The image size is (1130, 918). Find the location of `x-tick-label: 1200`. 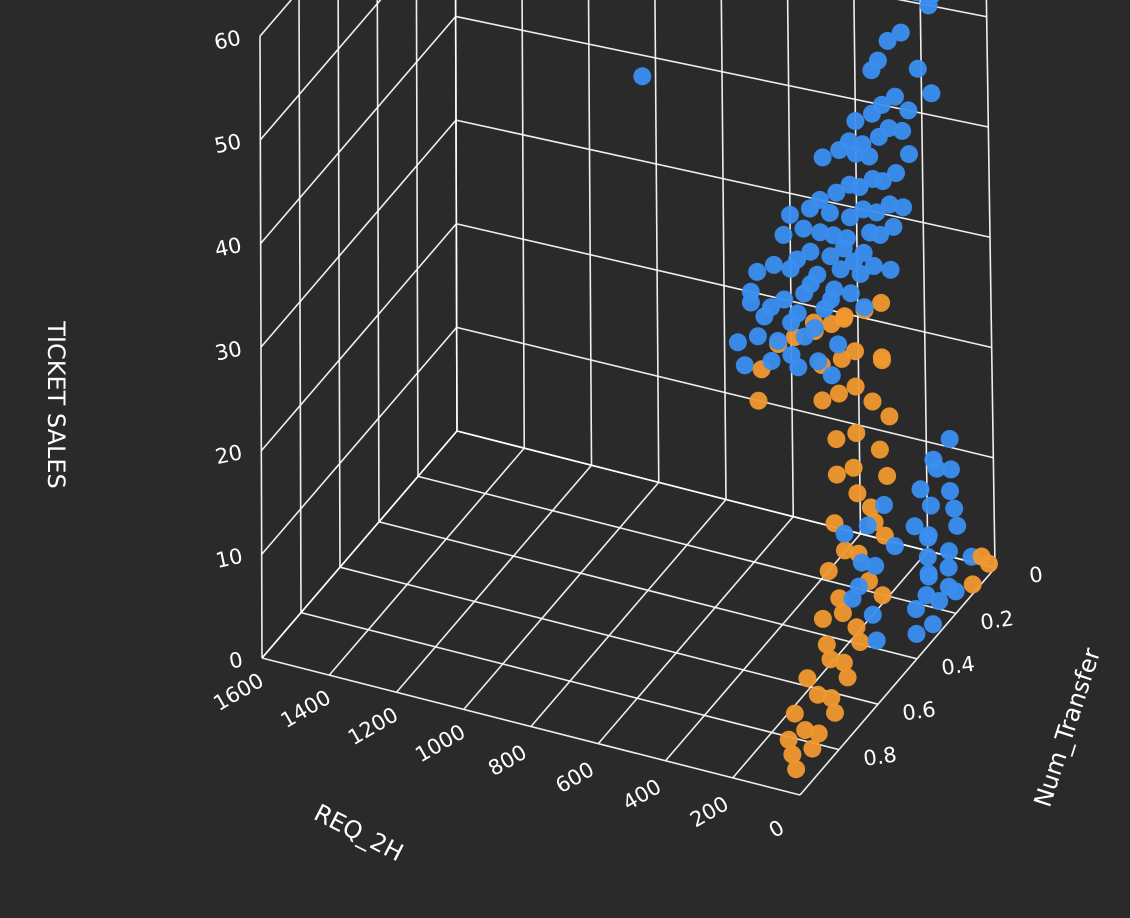

x-tick-label: 1200 is located at coordinates (373, 726).